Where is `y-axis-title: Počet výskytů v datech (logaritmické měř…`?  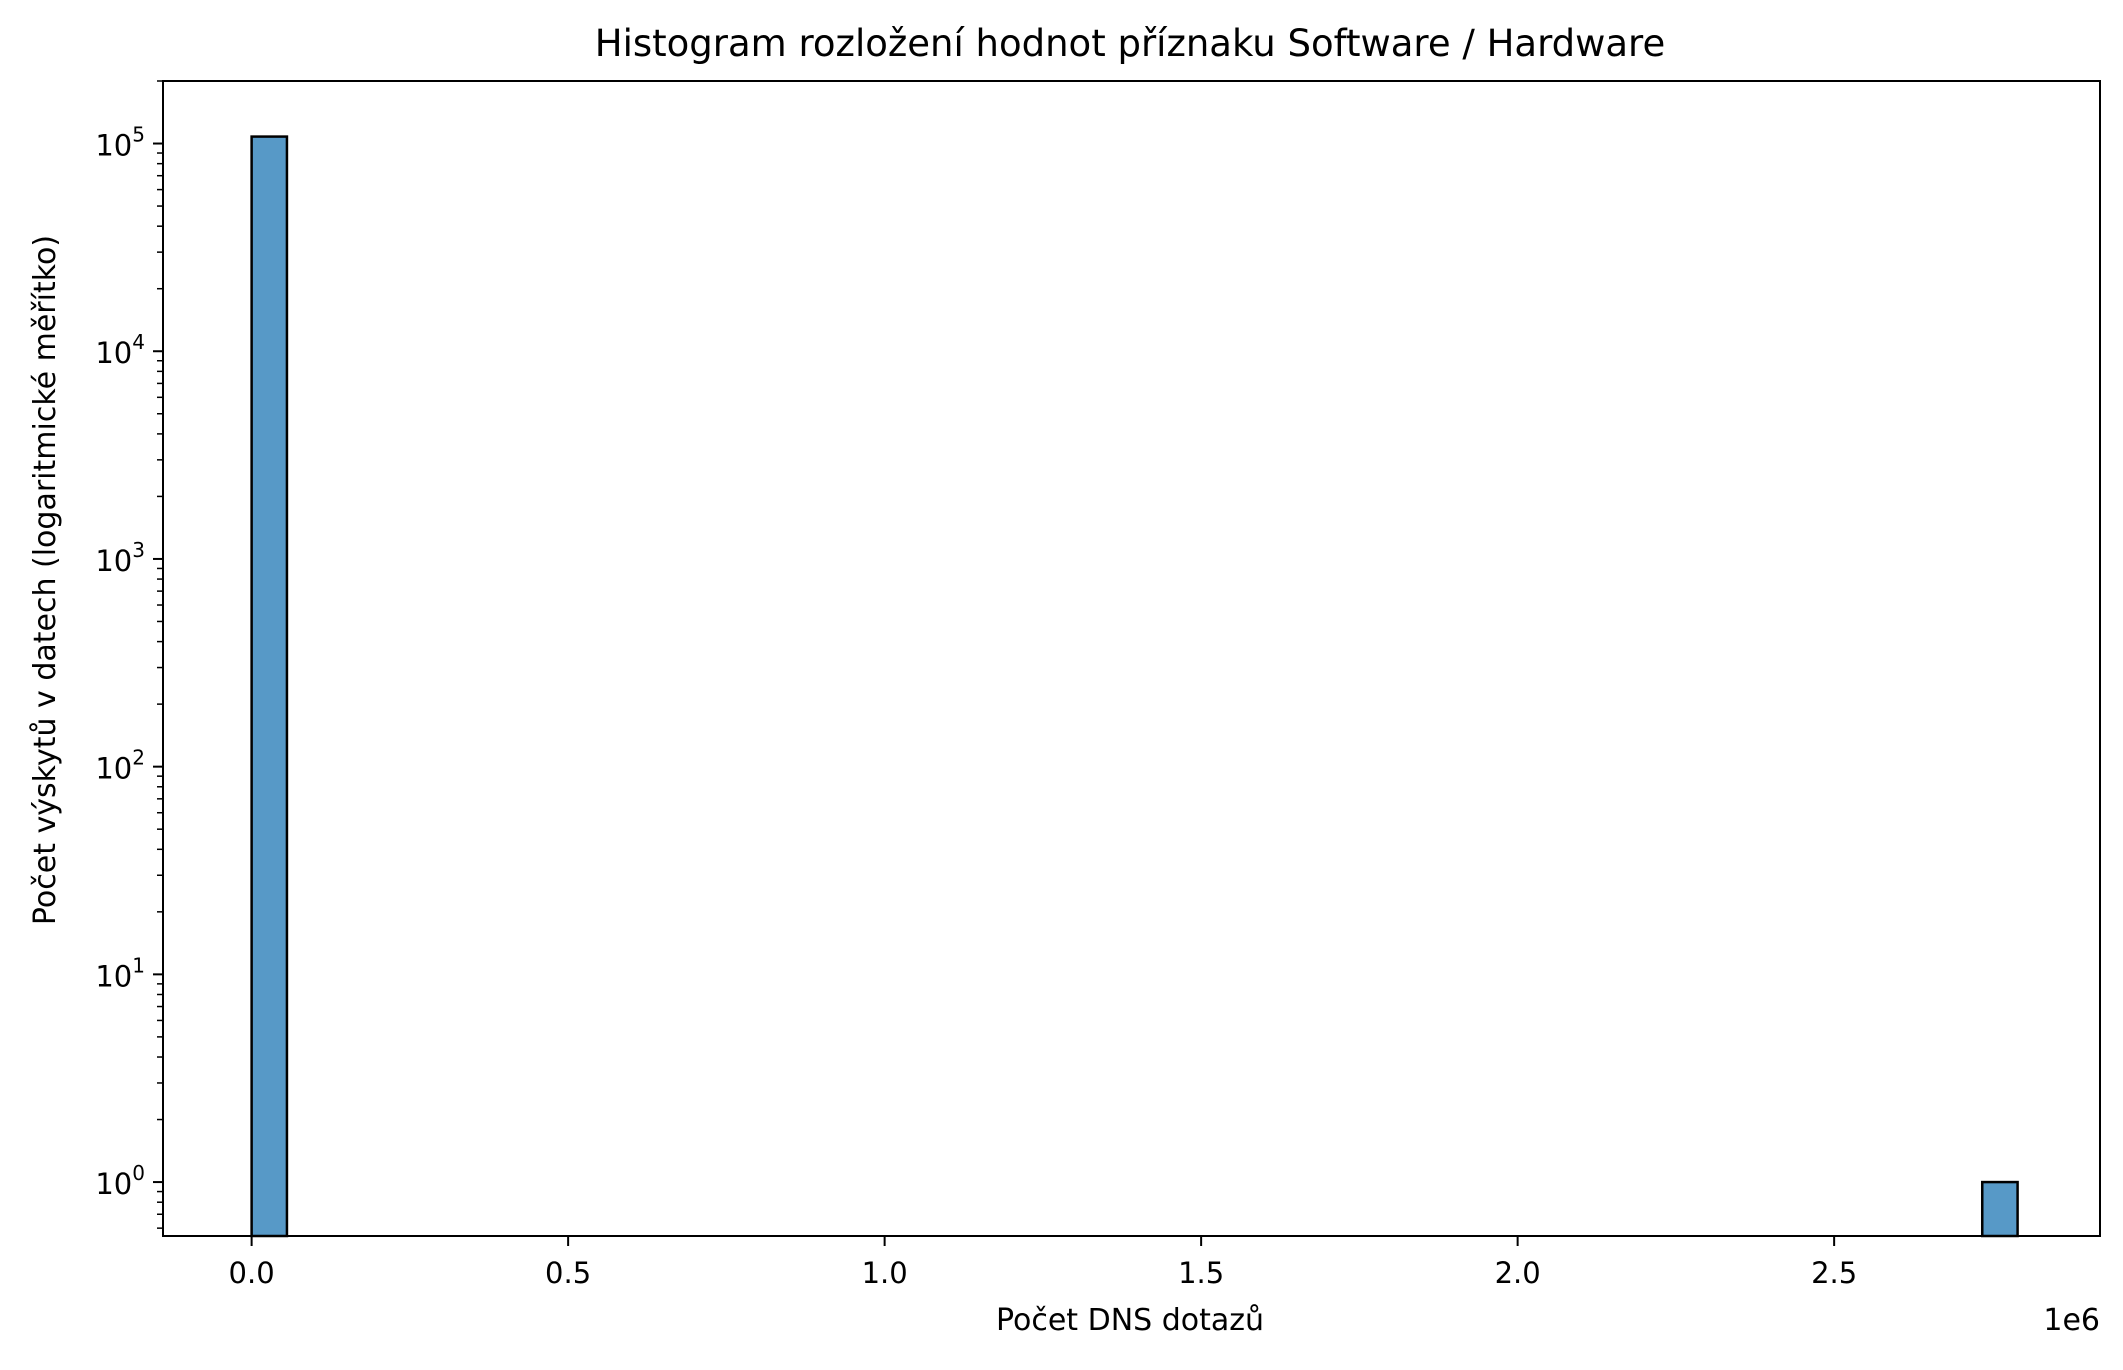 y-axis-title: Počet výskytů v datech (logaritmické měř… is located at coordinates (45, 580).